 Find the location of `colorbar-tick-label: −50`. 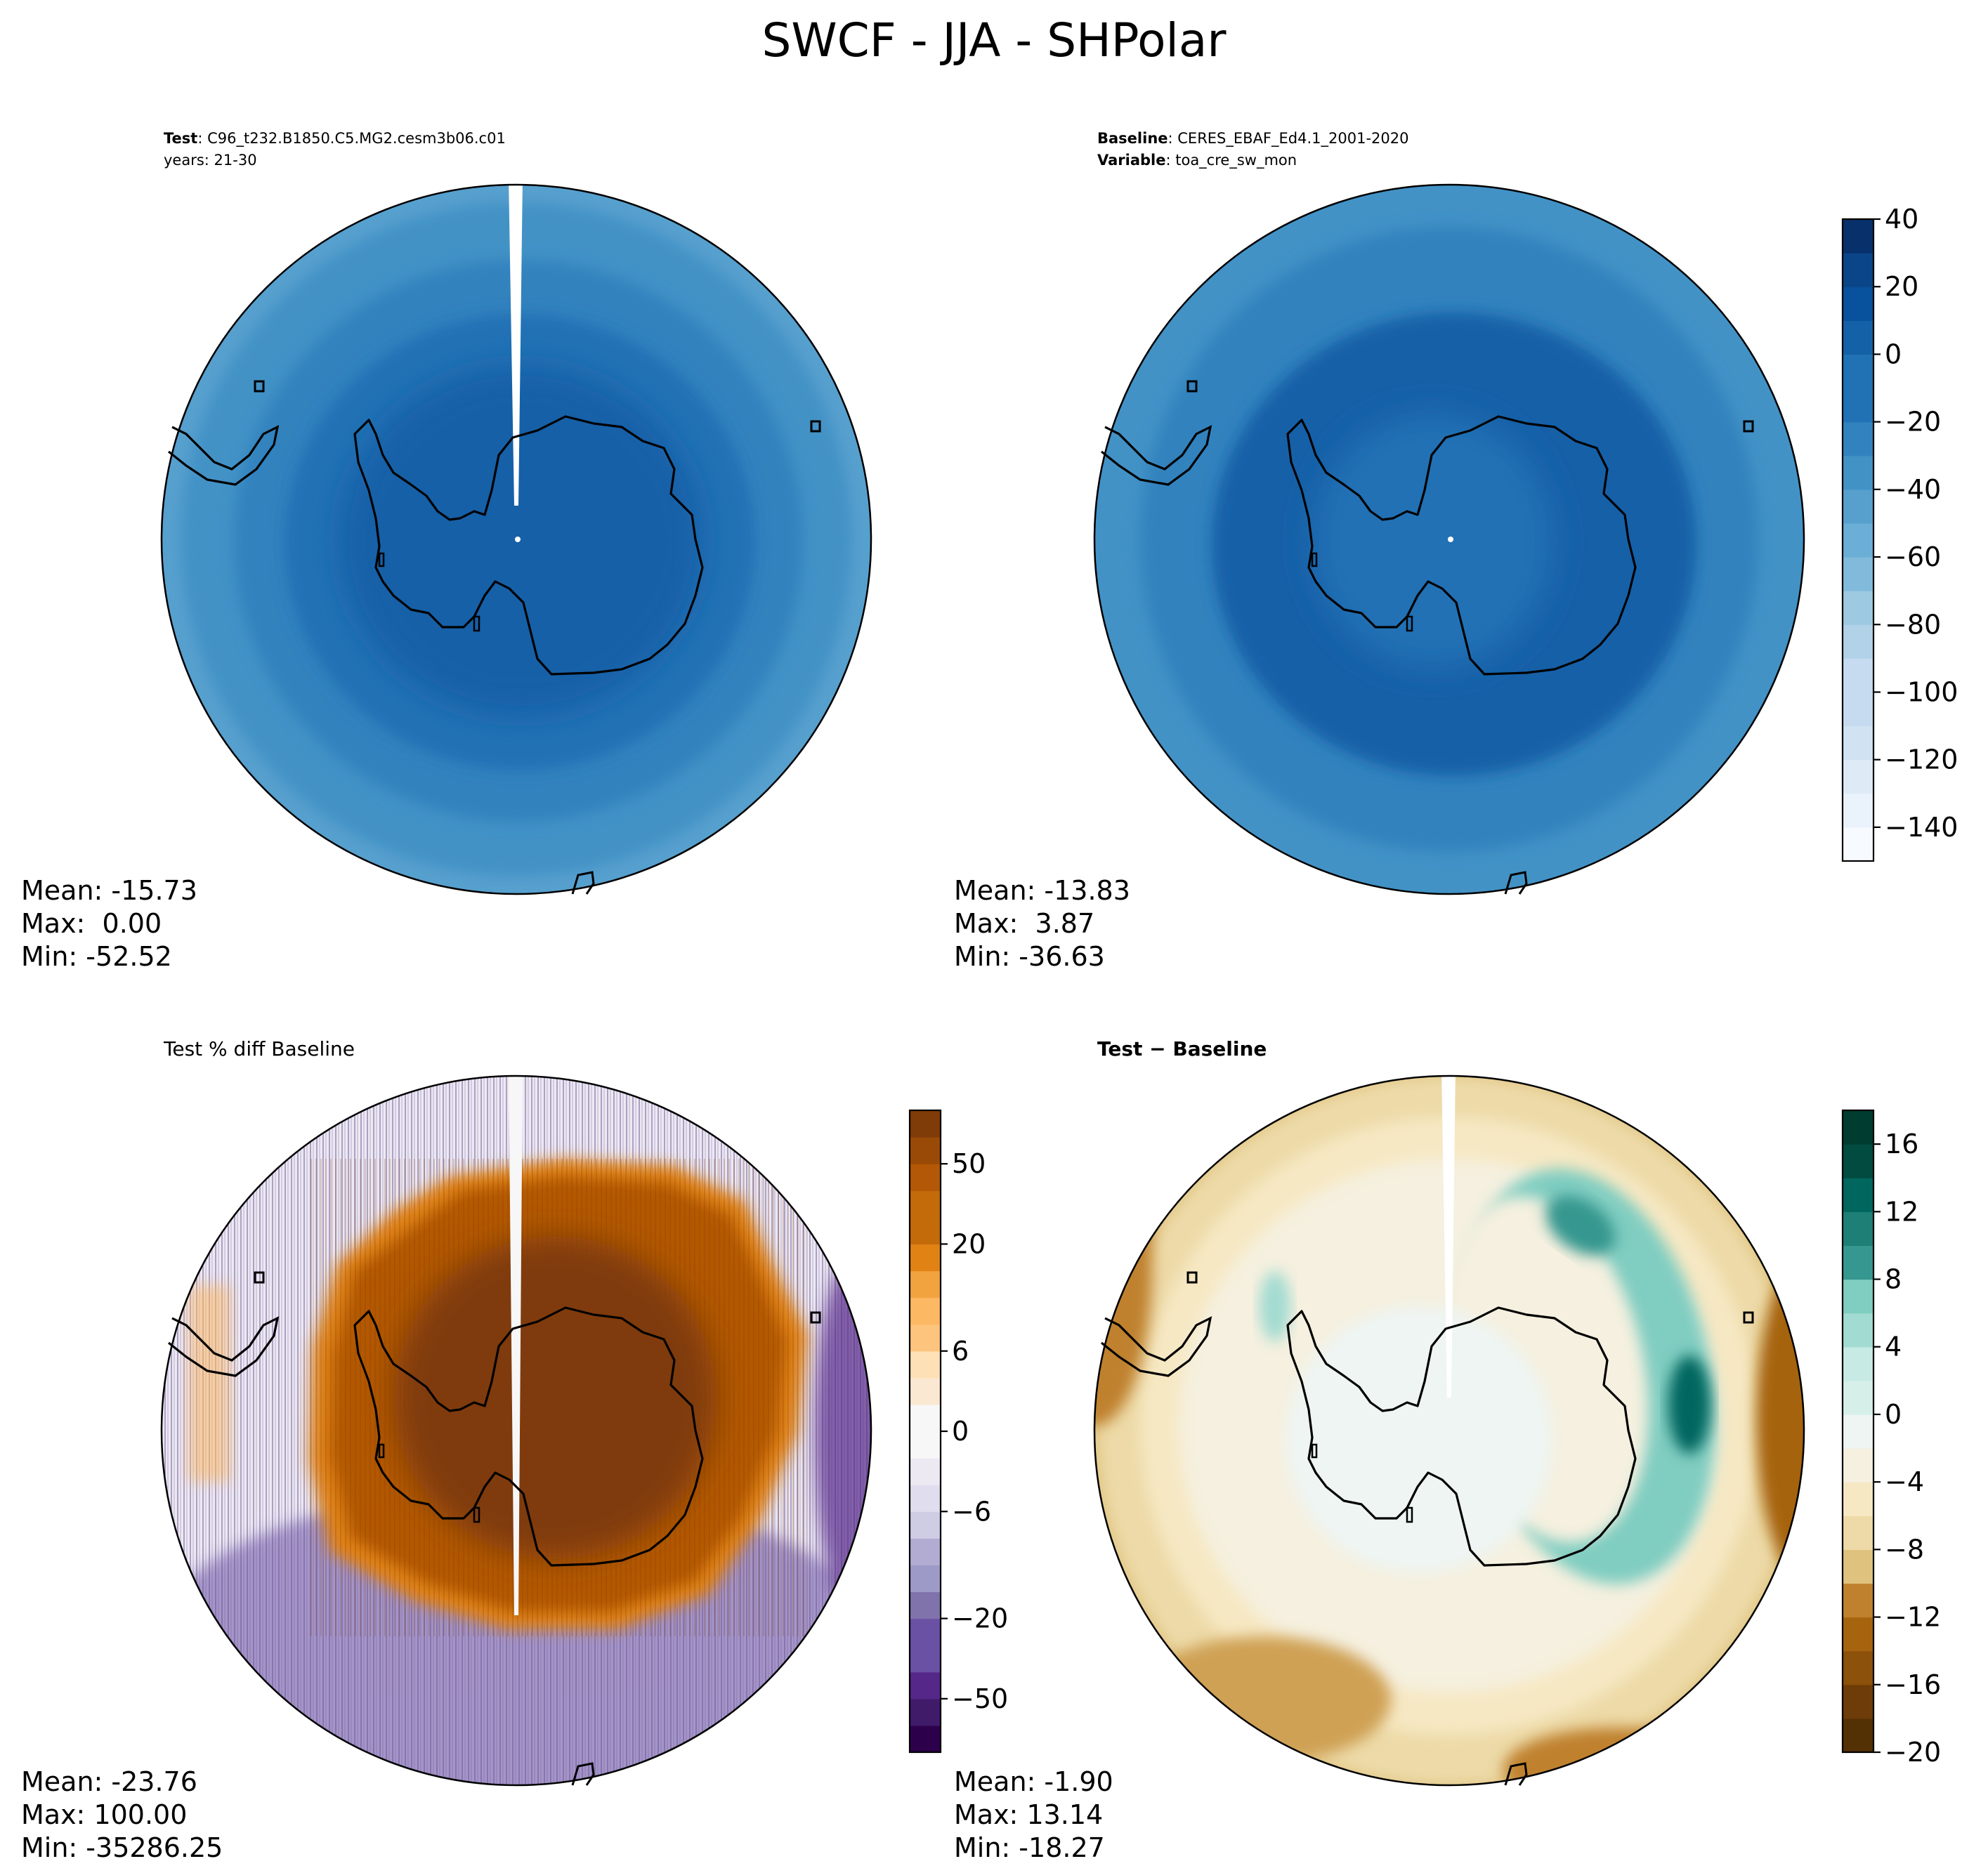

colorbar-tick-label: −50 is located at coordinates (980, 1698).